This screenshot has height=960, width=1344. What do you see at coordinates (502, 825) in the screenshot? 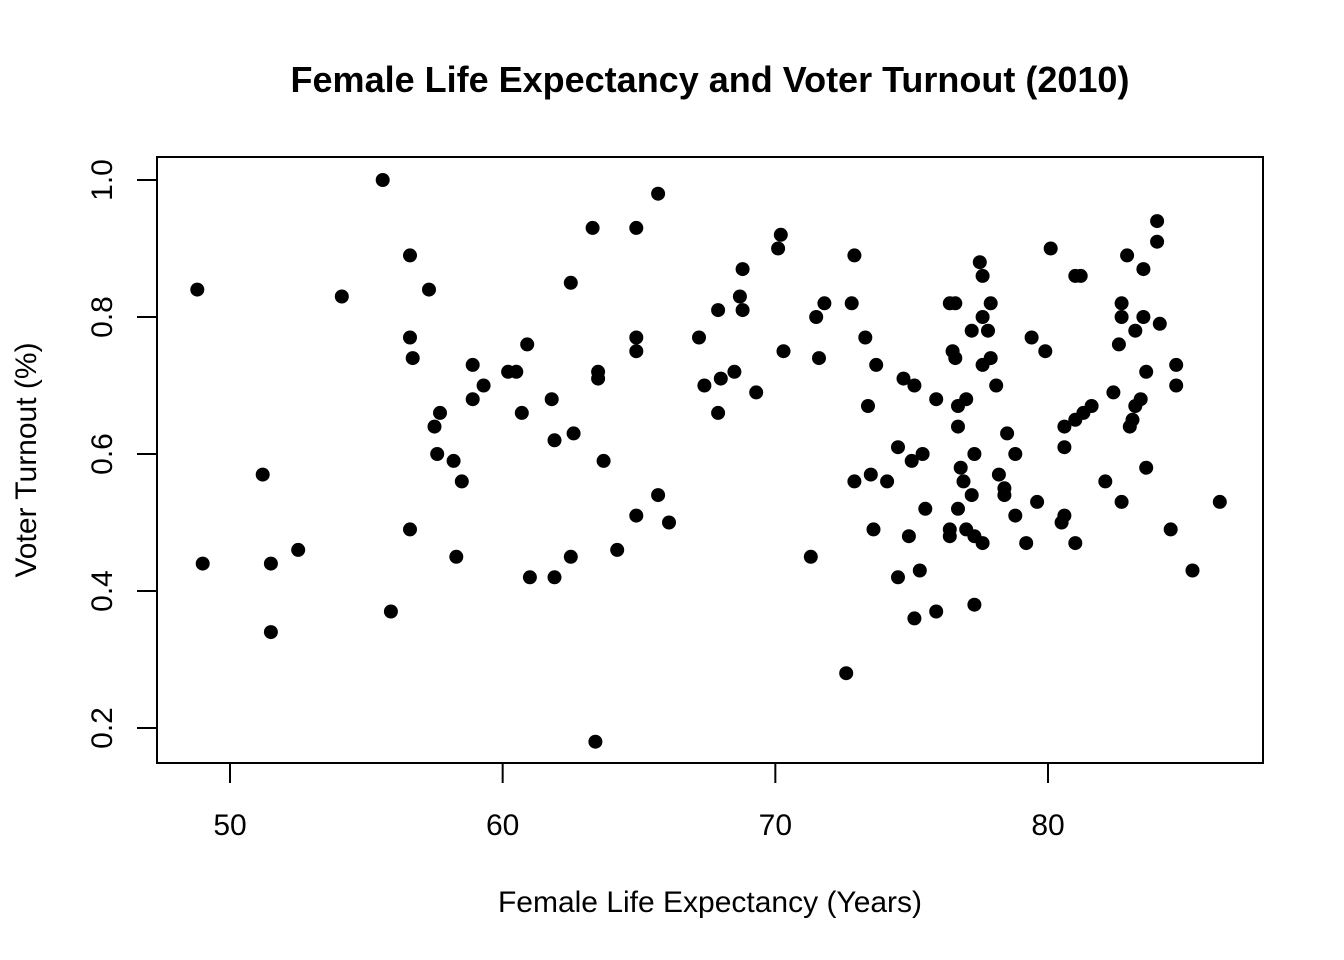
I see `x-tick-label: 60` at bounding box center [502, 825].